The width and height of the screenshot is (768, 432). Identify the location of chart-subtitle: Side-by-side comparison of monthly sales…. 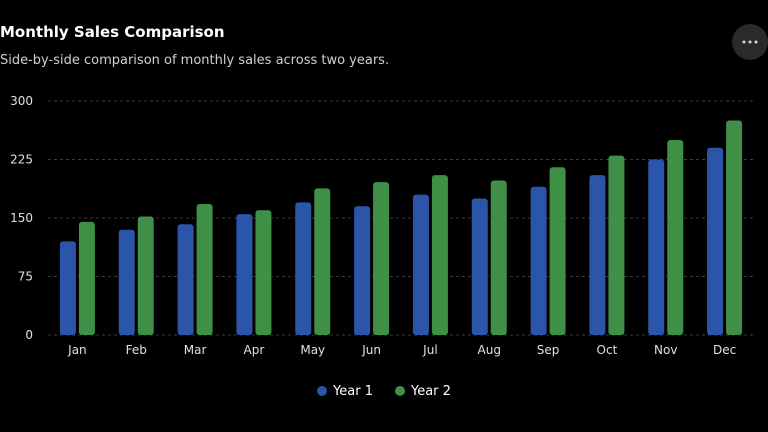
(195, 60).